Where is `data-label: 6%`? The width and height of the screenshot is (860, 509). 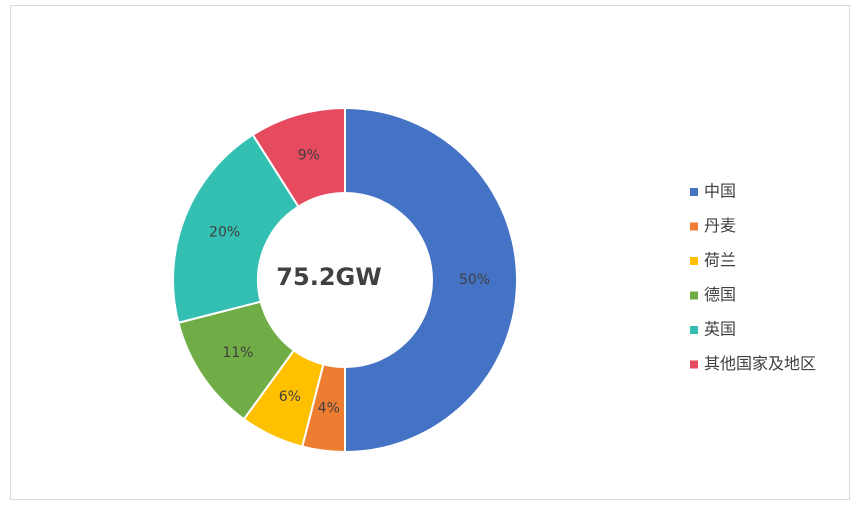 data-label: 6% is located at coordinates (290, 397).